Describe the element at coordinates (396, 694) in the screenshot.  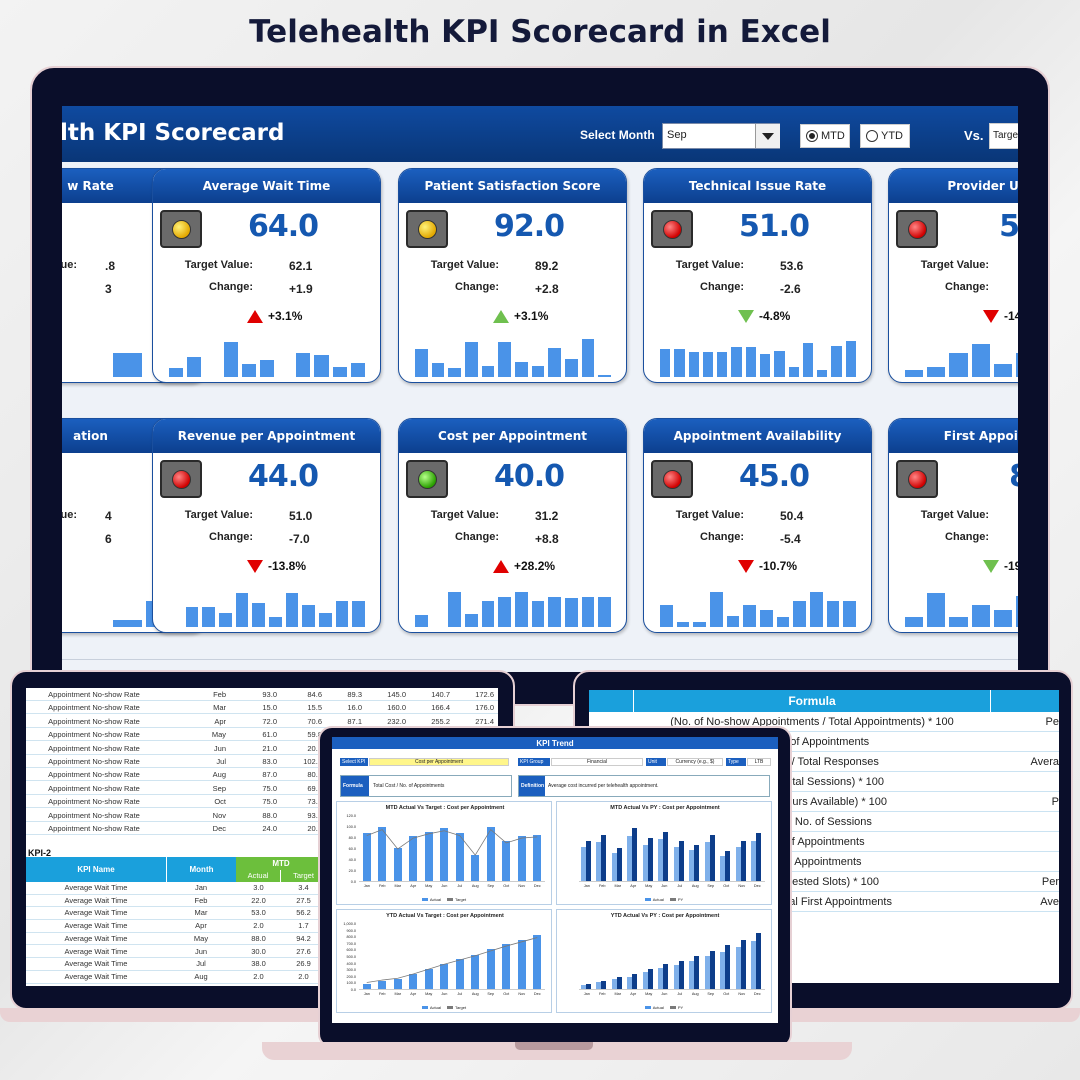
I see `kpi1-cell: 145.0` at that location.